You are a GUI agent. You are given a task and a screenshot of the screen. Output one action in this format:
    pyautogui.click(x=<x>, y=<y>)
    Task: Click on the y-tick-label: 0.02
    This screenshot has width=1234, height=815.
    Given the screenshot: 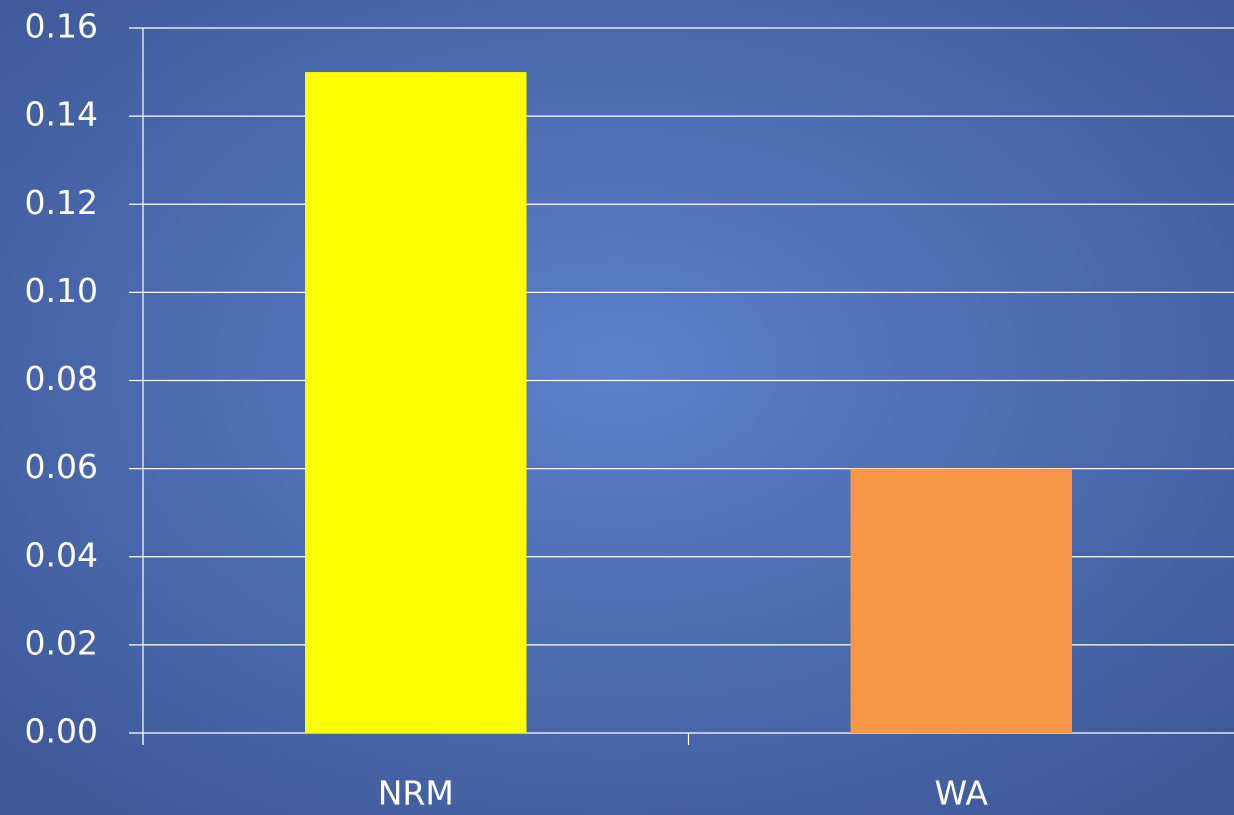 What is the action you would take?
    pyautogui.click(x=61, y=642)
    